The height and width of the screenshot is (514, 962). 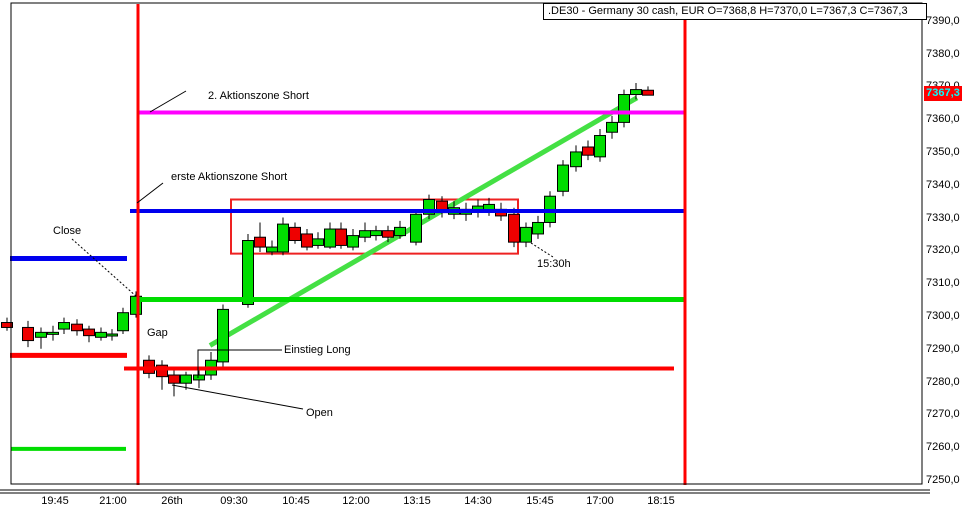 I want to click on y-axis-label: 7380,0, so click(x=943, y=53).